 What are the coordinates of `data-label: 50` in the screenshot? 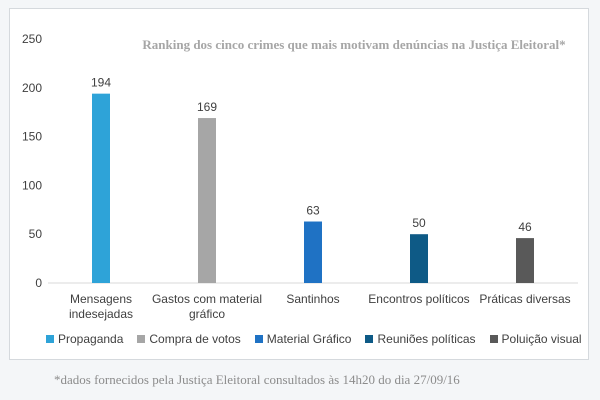 It's located at (419, 223).